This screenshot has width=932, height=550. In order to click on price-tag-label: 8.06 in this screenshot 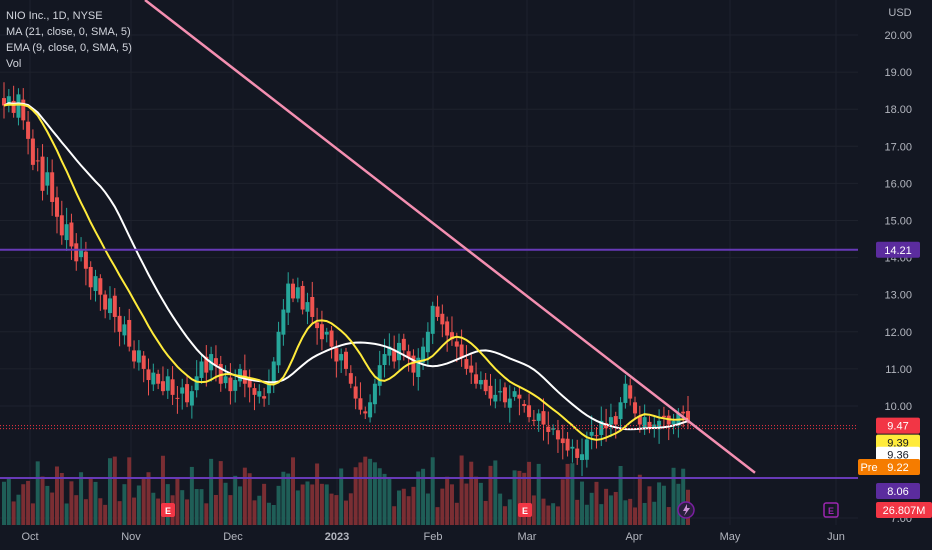, I will do `click(897, 492)`.